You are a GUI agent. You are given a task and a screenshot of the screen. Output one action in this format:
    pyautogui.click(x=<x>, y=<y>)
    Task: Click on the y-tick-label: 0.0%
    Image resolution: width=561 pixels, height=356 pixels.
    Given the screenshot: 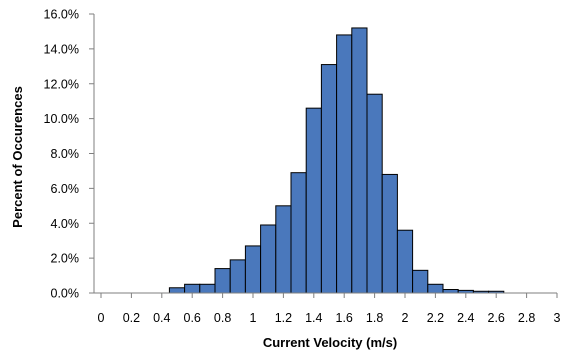 What is the action you would take?
    pyautogui.click(x=65, y=294)
    